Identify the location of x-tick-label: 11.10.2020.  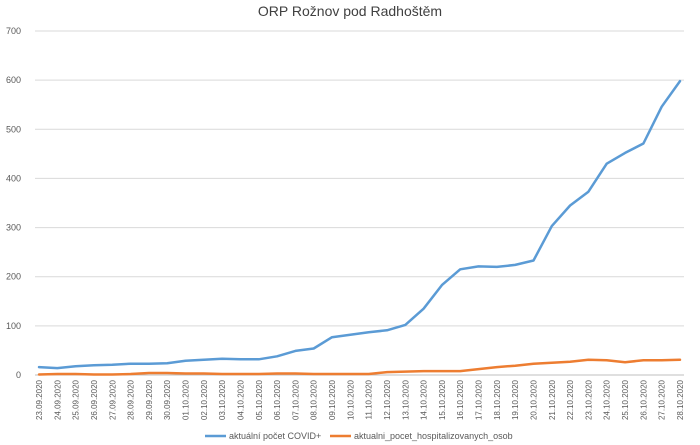
(369, 399).